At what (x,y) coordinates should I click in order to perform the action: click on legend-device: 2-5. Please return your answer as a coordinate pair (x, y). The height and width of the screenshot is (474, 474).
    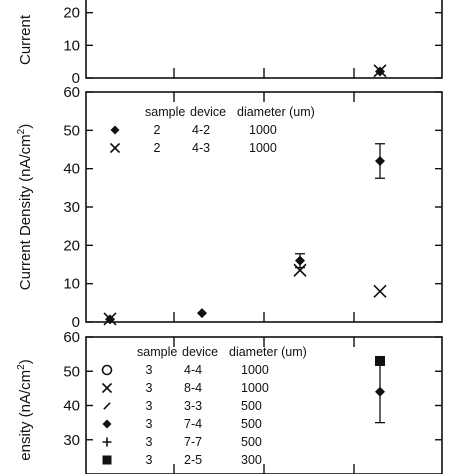
    Looking at the image, I should click on (193, 460).